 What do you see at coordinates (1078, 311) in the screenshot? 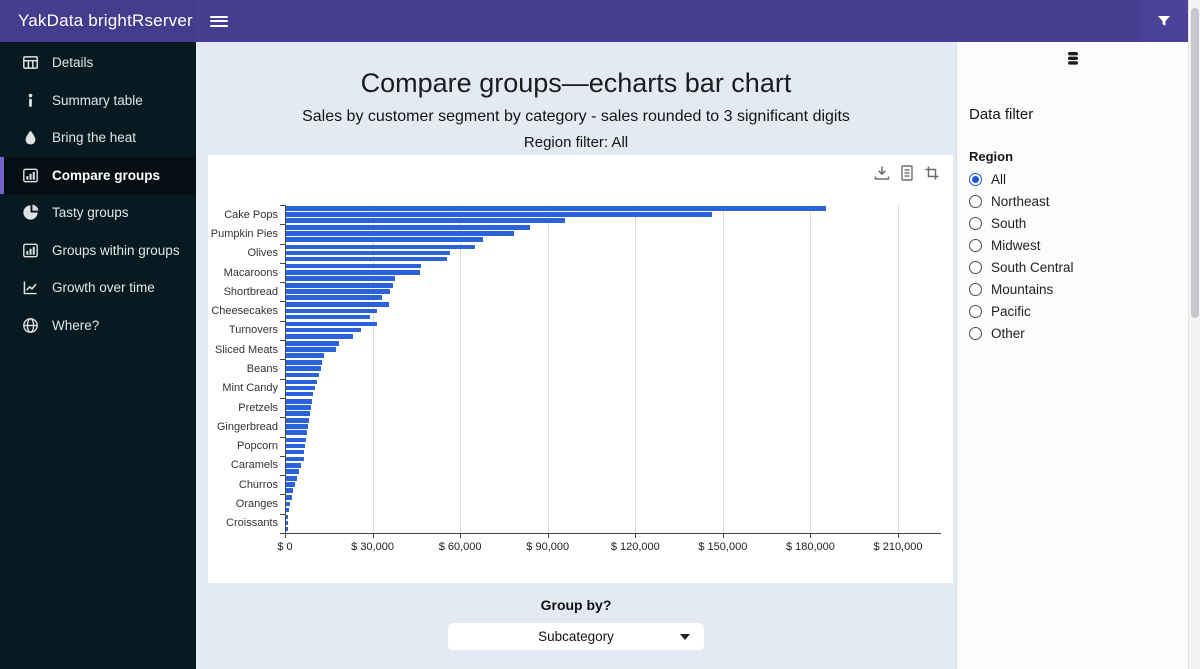
I see `region-option-pacific: Pacific` at bounding box center [1078, 311].